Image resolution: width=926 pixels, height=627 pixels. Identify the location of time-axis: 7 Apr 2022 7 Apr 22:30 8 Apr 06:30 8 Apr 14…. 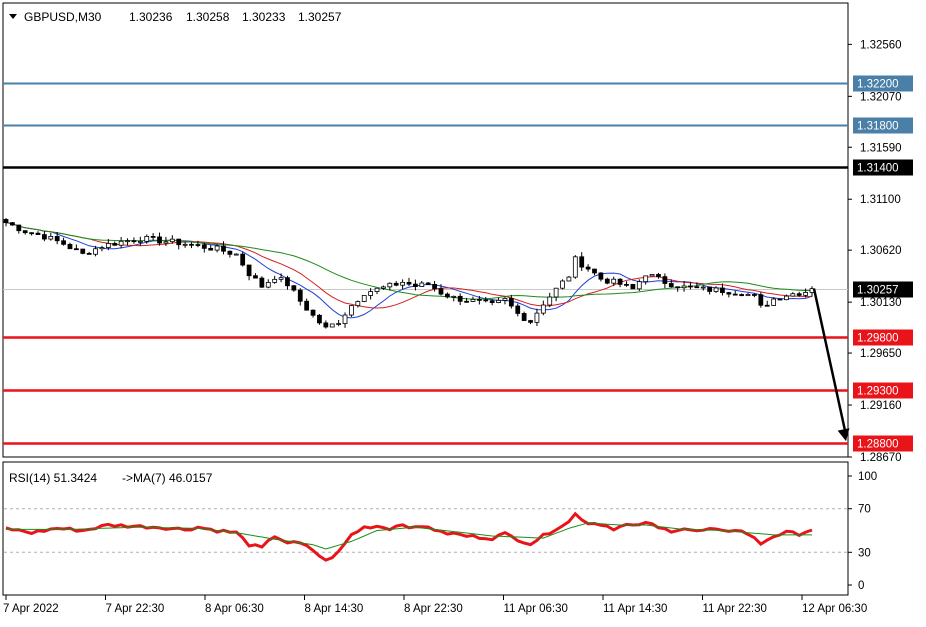
(435, 605).